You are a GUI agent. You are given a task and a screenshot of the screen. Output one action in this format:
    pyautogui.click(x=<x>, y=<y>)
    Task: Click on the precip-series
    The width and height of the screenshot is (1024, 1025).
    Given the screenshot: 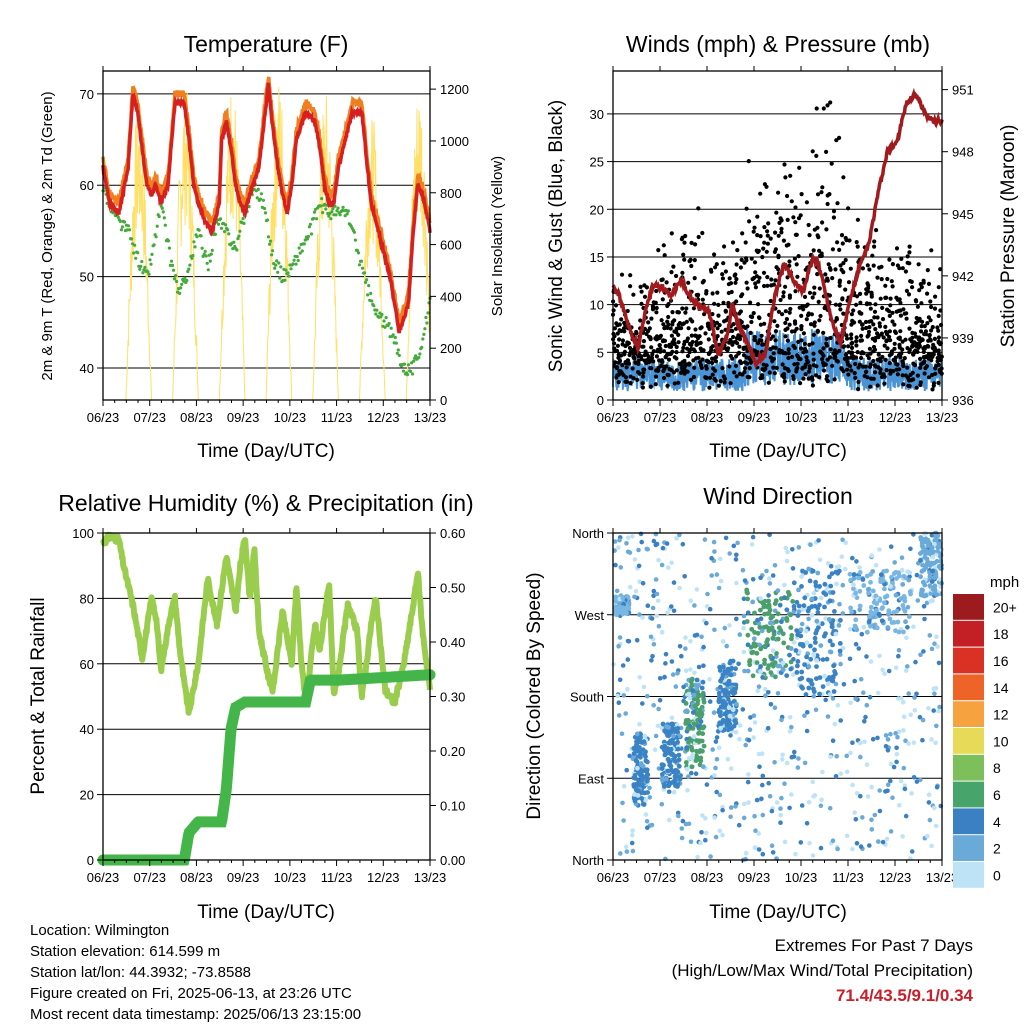 What is the action you would take?
    pyautogui.click(x=266, y=767)
    